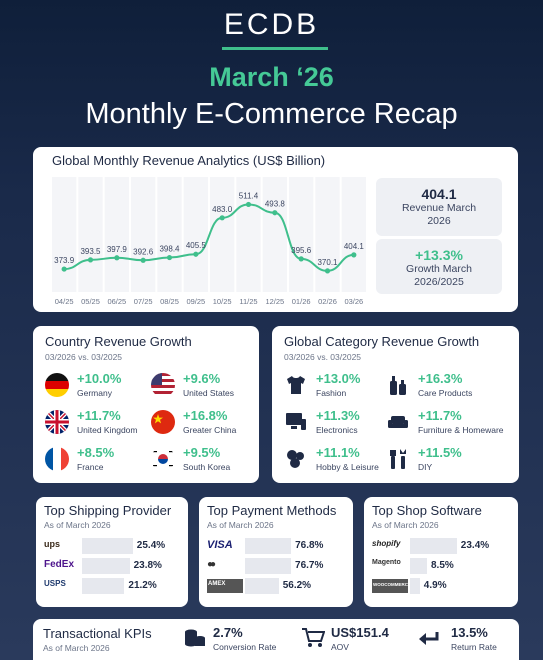 Image resolution: width=543 pixels, height=660 pixels. Describe the element at coordinates (439, 221) in the screenshot. I see `revenue-kpi-year: 2026` at that location.